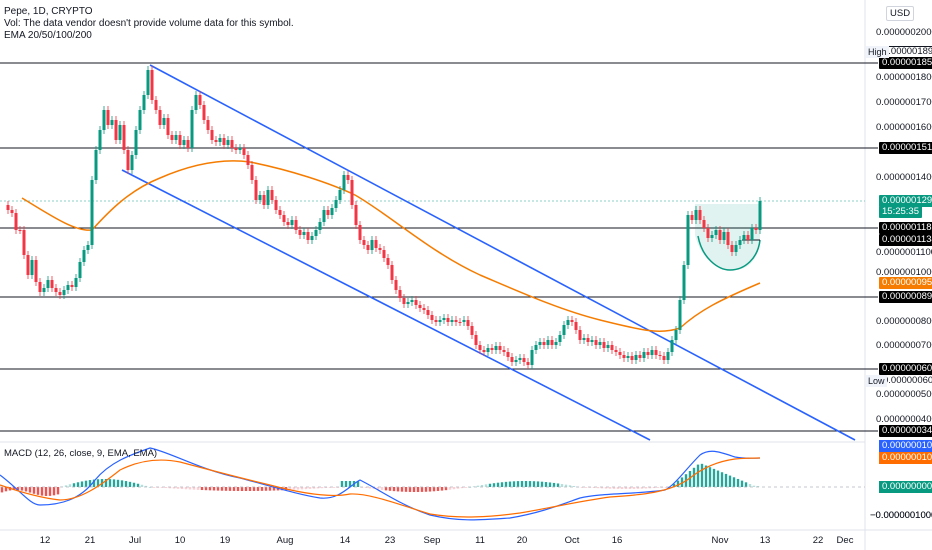 Image resolution: width=932 pixels, height=550 pixels. What do you see at coordinates (135, 540) in the screenshot?
I see `time-tick-label: Jul` at bounding box center [135, 540].